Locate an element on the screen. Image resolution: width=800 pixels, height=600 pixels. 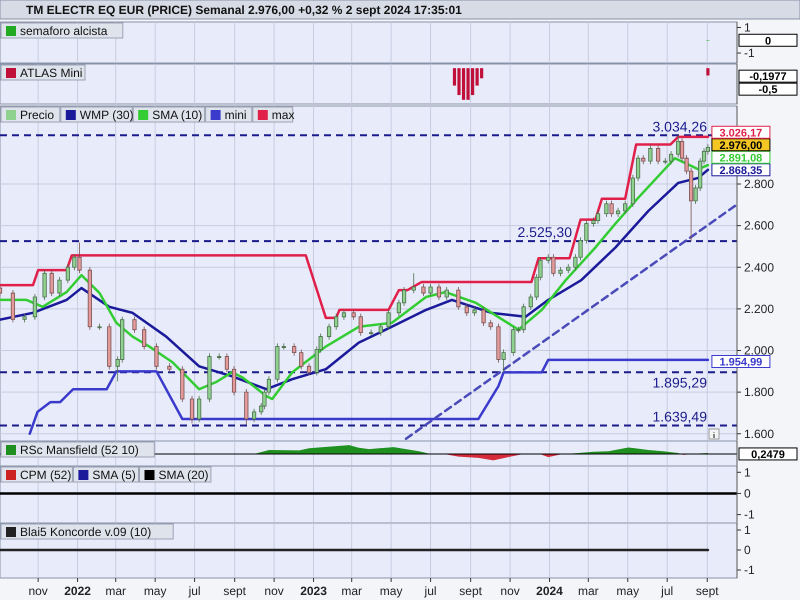
y-tick-label: 2.600 is located at coordinates (759, 225).